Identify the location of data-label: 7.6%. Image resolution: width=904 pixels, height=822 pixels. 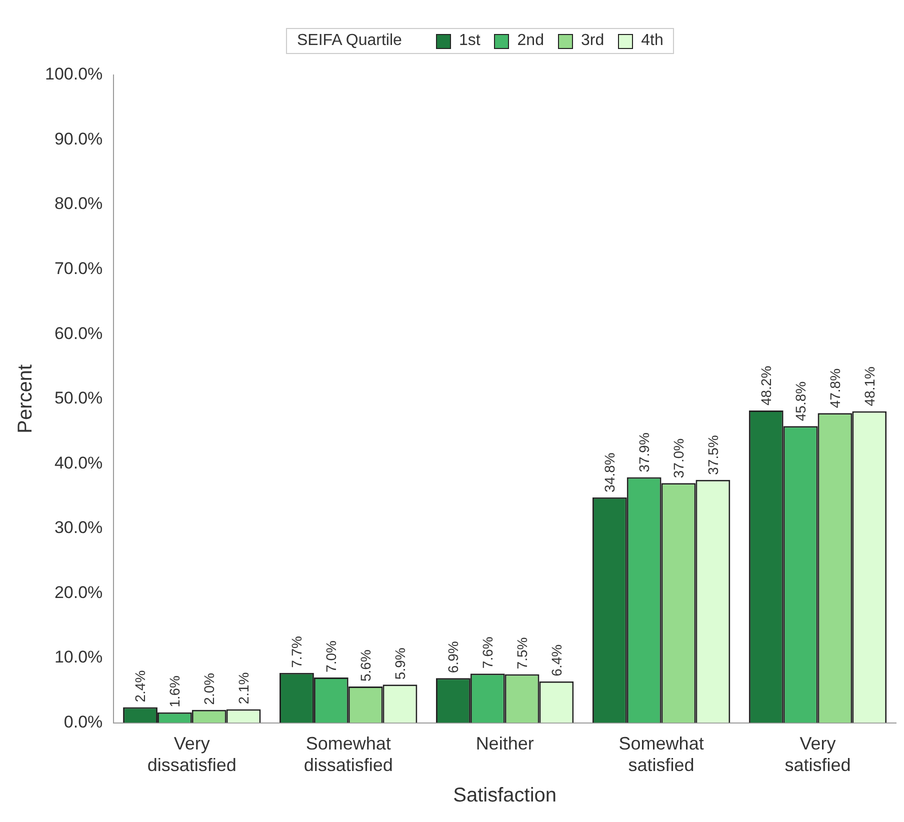
(487, 652).